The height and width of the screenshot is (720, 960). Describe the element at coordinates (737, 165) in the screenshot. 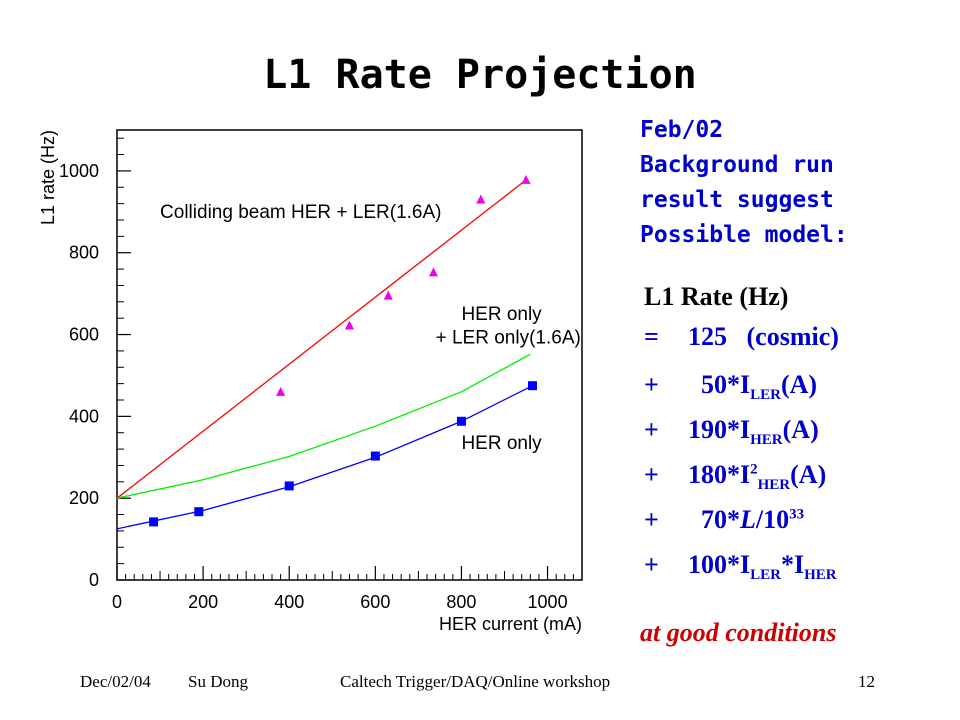

I see `note-line-2: Background run` at that location.